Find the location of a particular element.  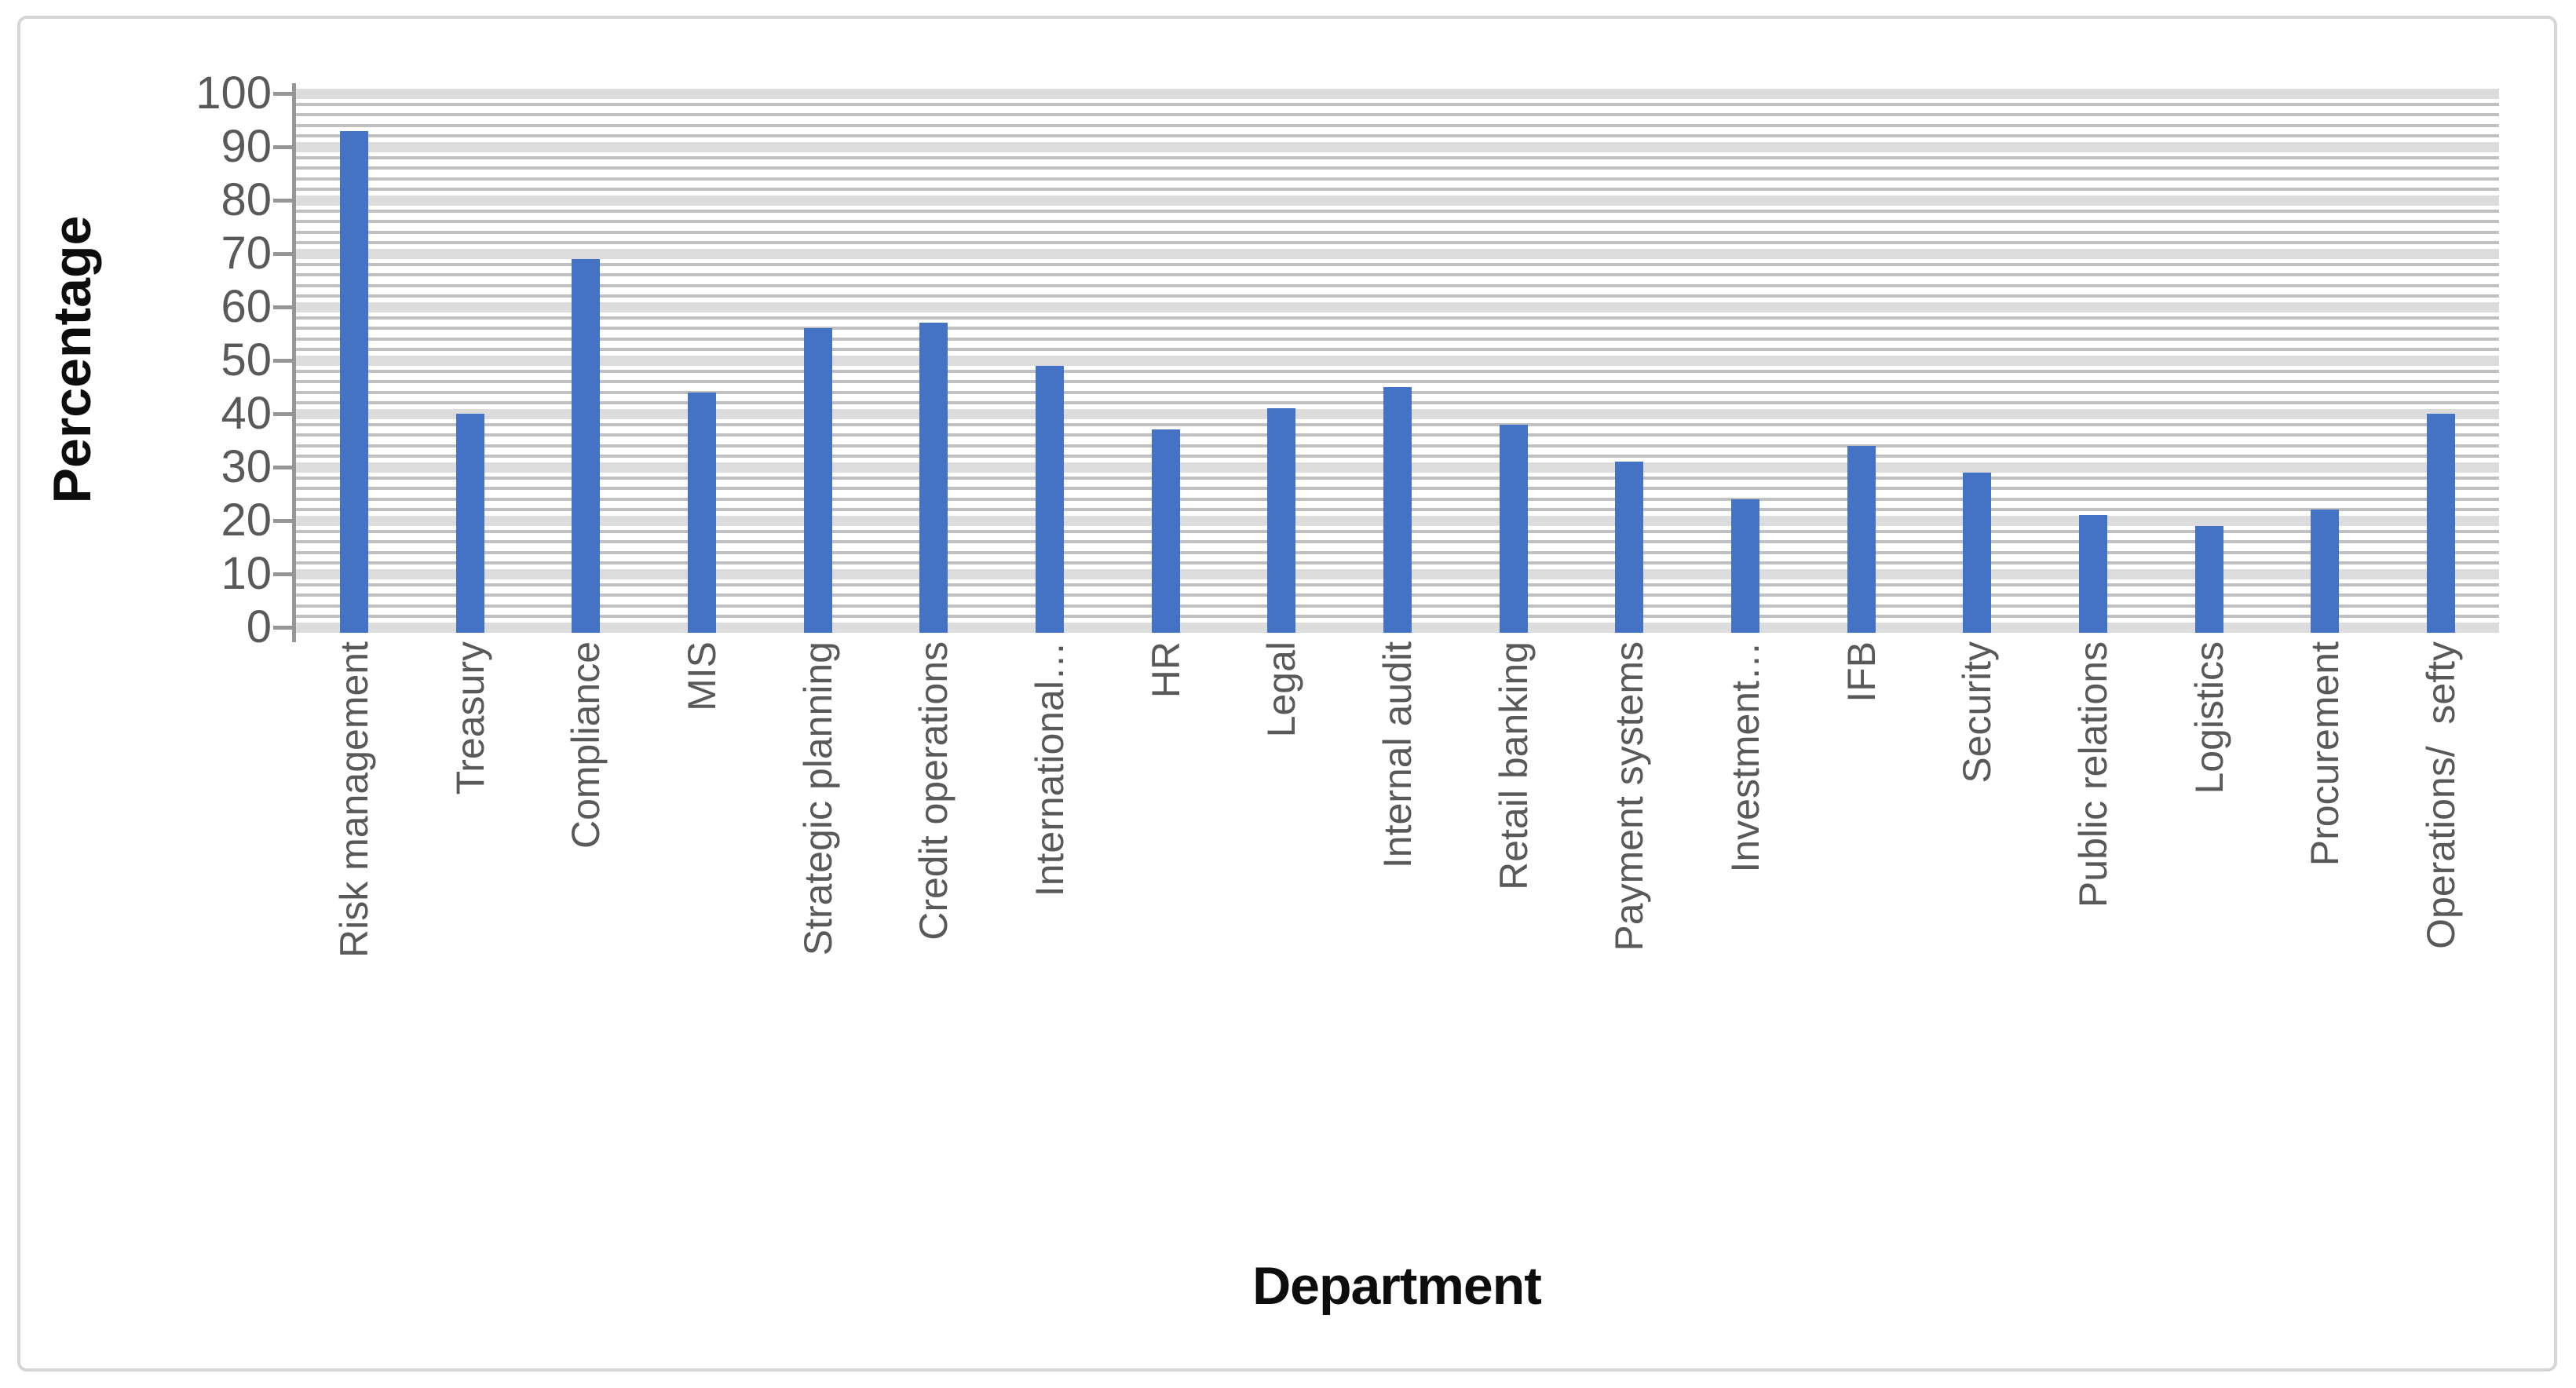

x-label: Legal is located at coordinates (1281, 689).